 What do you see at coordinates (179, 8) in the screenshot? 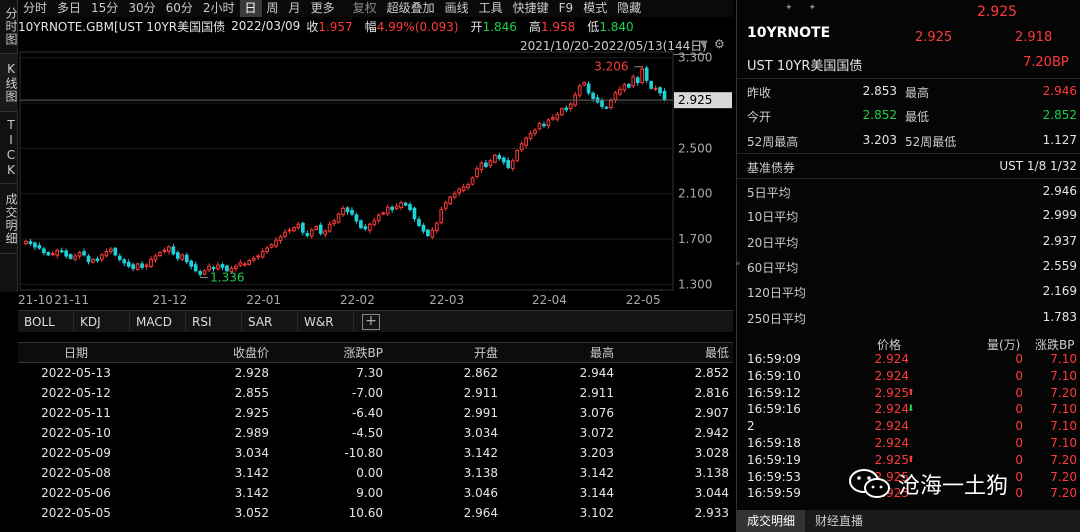
I see `period-tab: 60分` at bounding box center [179, 8].